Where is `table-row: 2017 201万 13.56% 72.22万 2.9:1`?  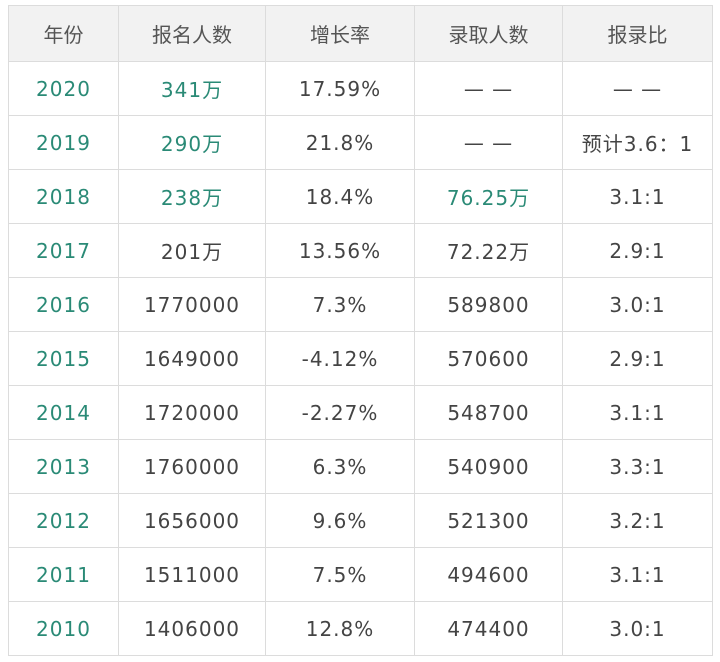 table-row: 2017 201万 13.56% 72.22万 2.9:1 is located at coordinates (360, 250).